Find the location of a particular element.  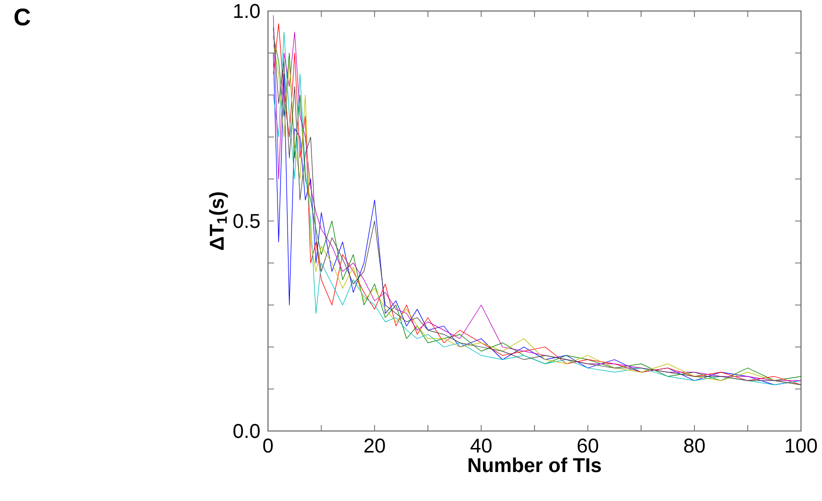

x-axis-title: Number of TIs is located at coordinates (534, 465).